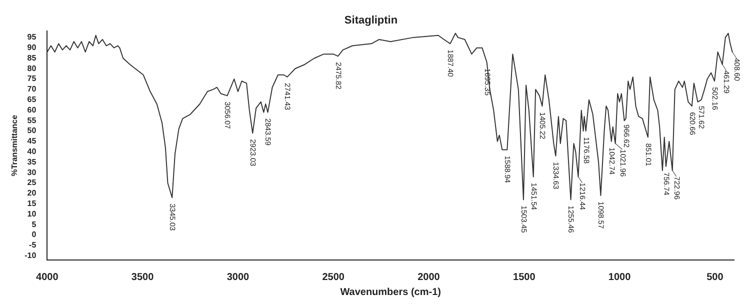  I want to click on y-tick-label: 85, so click(32, 57).